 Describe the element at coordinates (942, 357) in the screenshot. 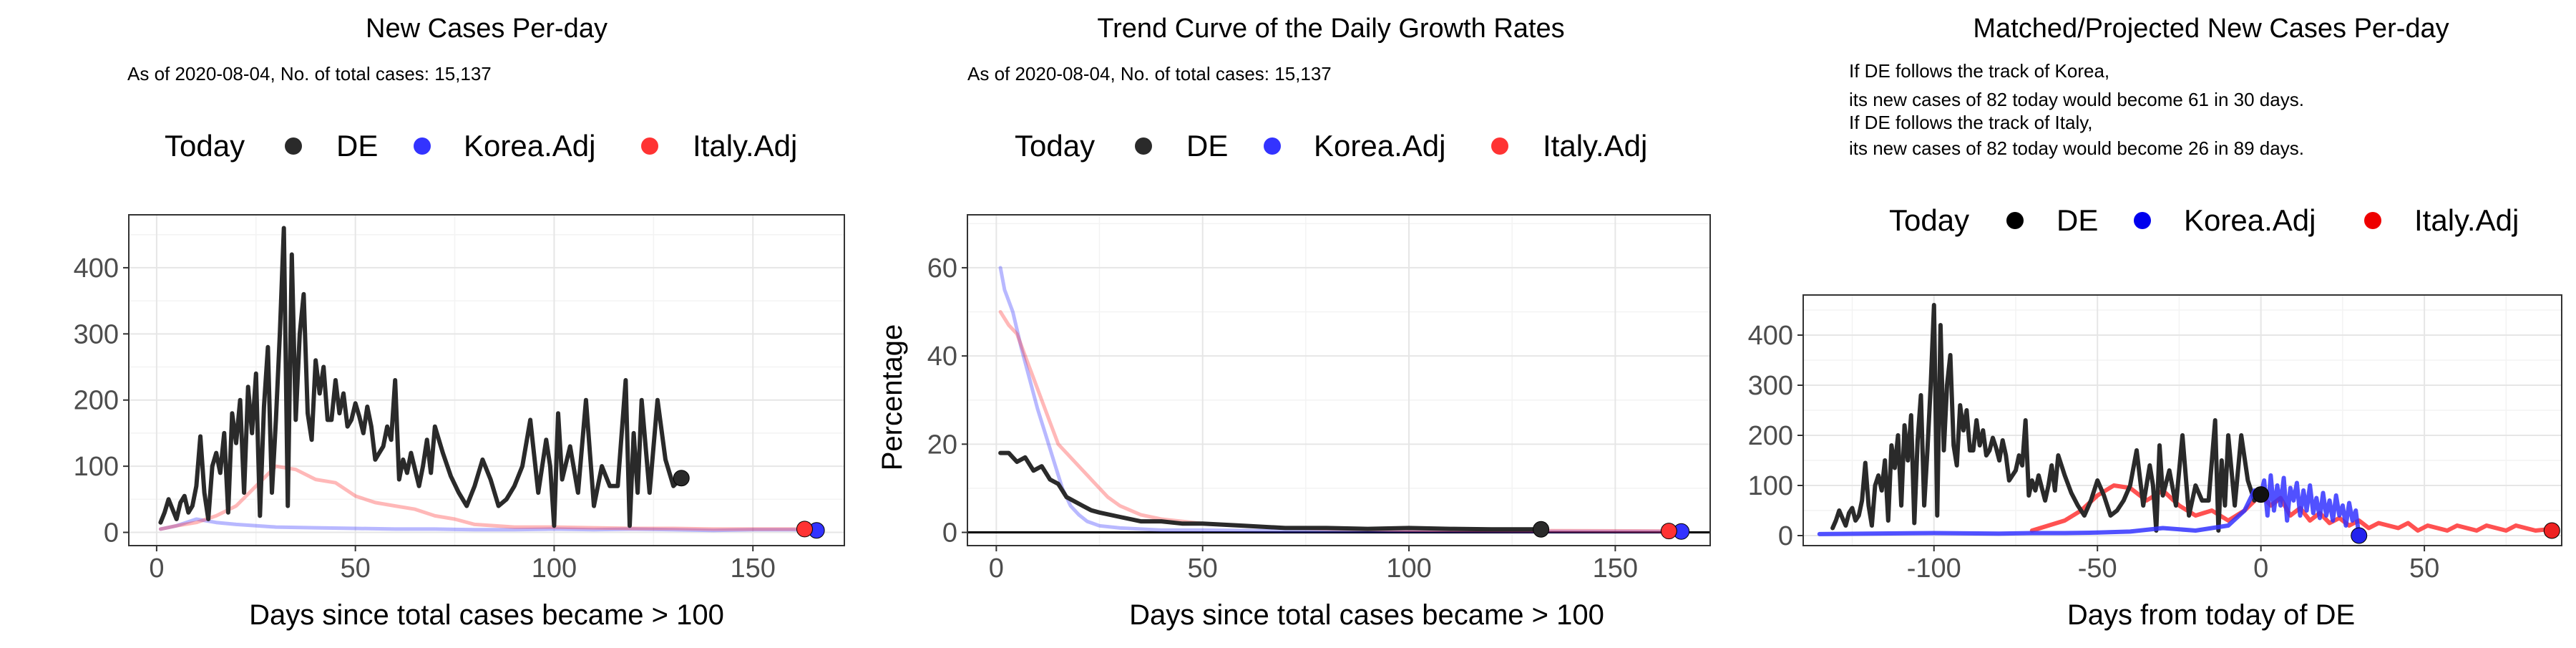

I see `y-tick-label: 40` at that location.